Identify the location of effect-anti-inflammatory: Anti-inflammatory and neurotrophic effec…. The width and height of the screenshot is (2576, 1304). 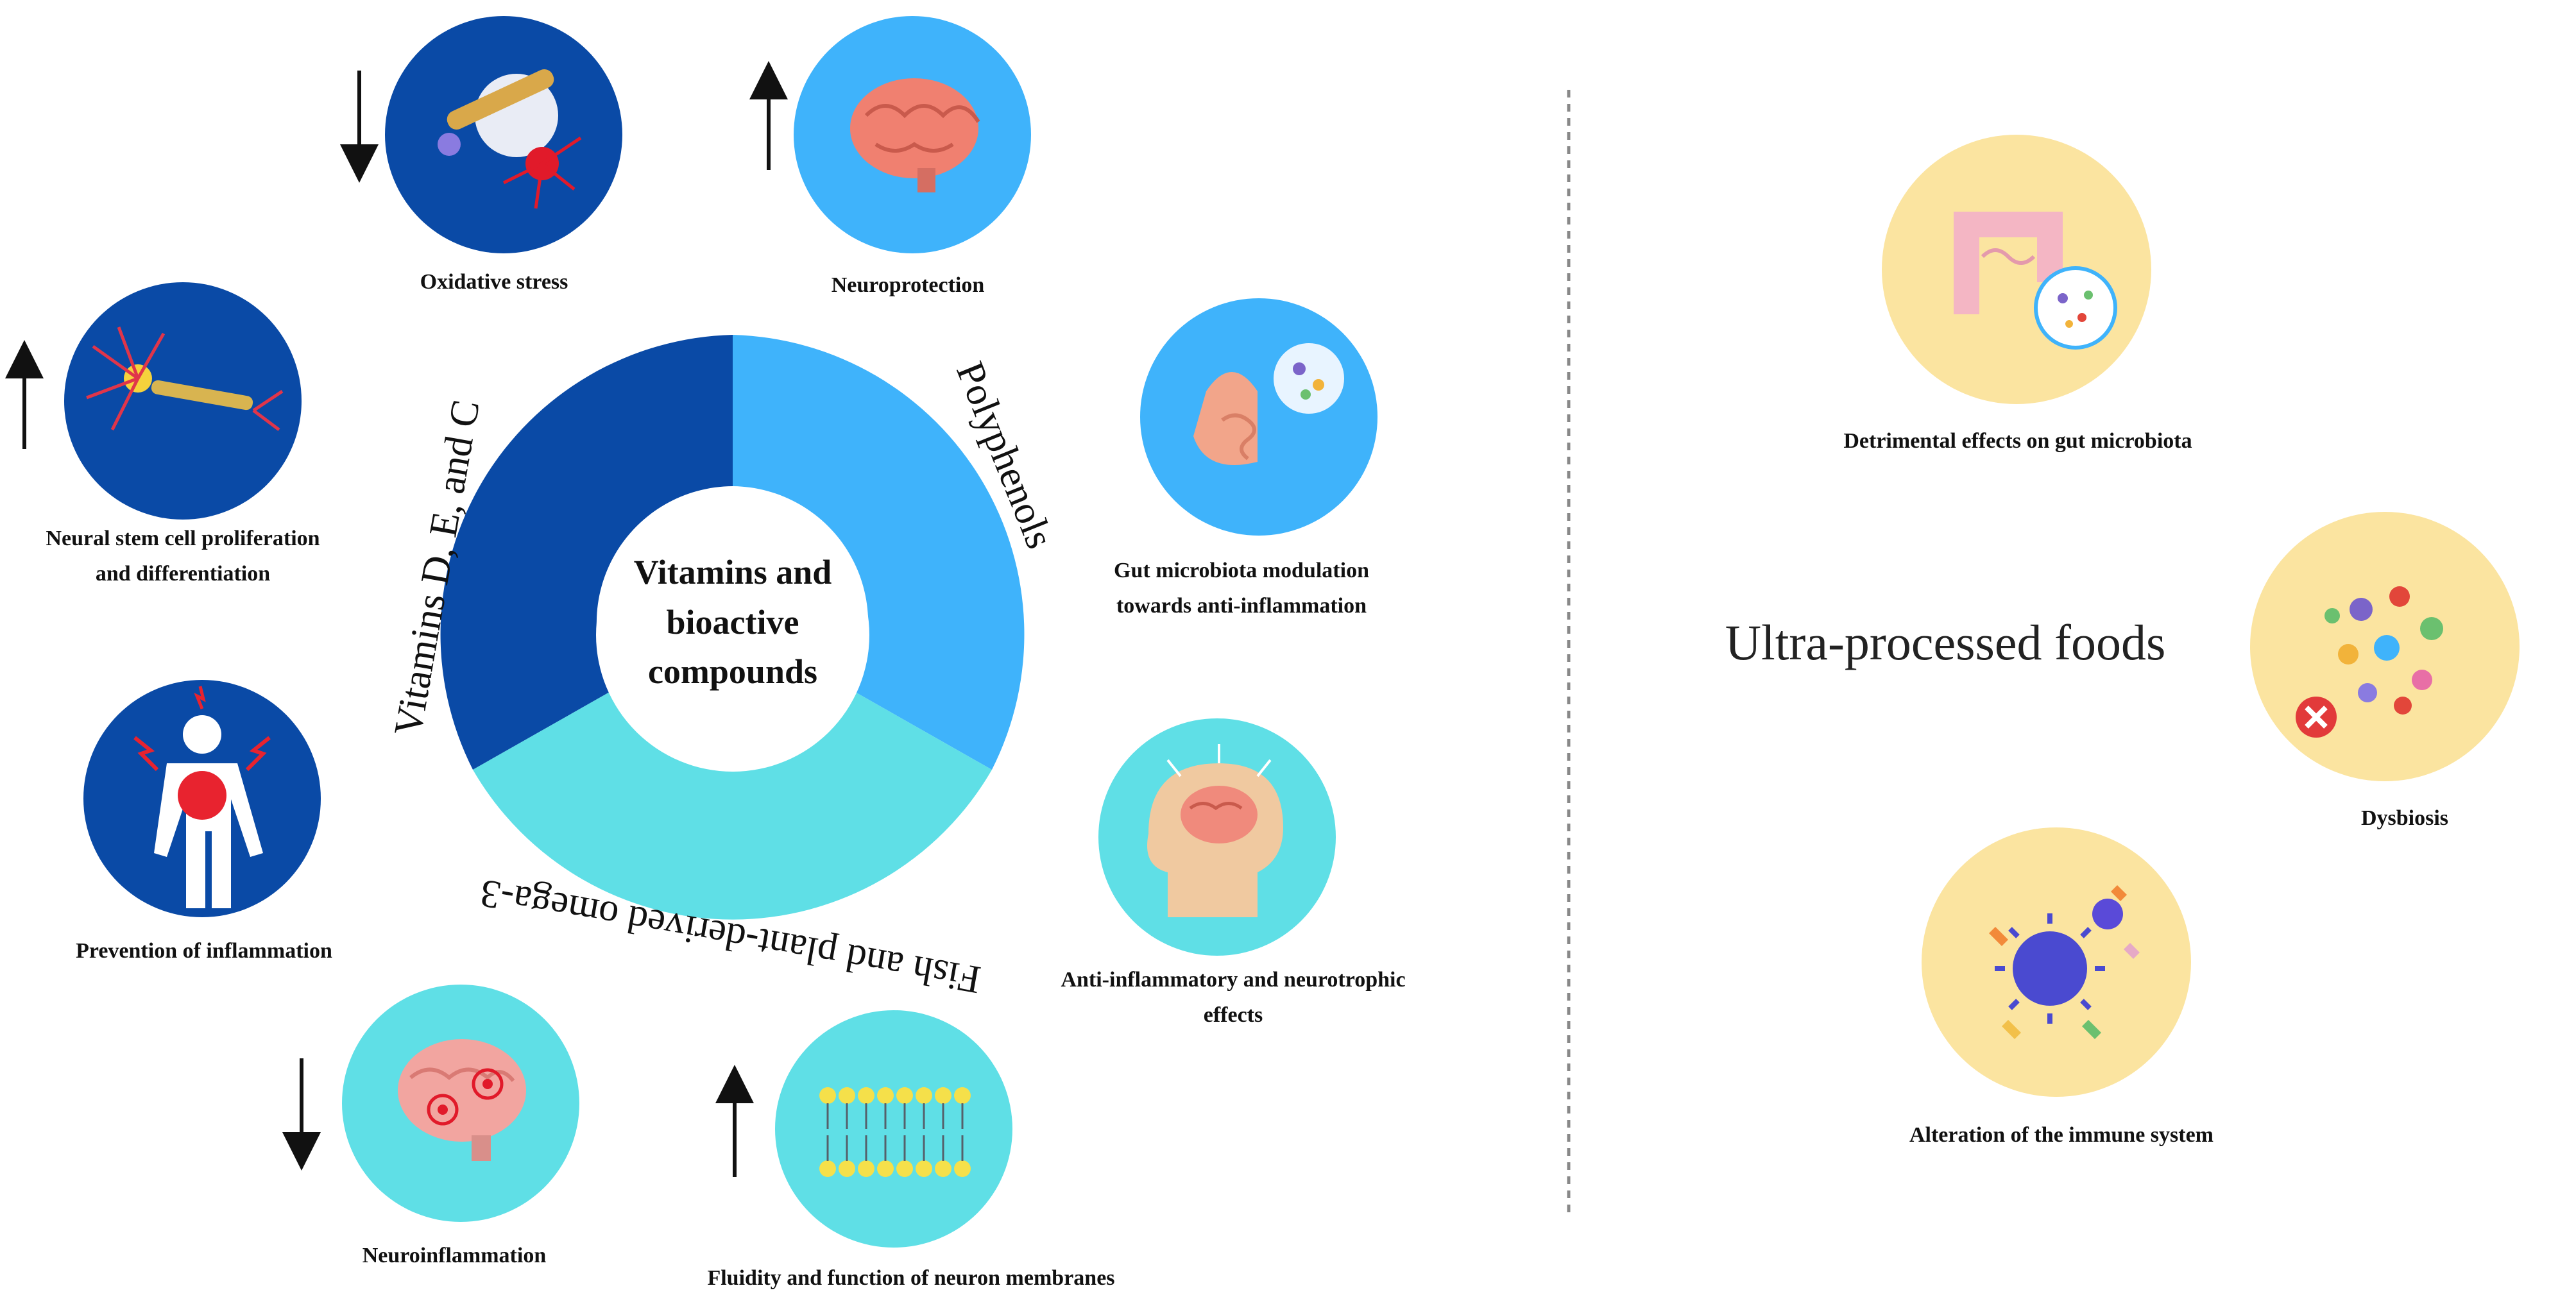
(1233, 872).